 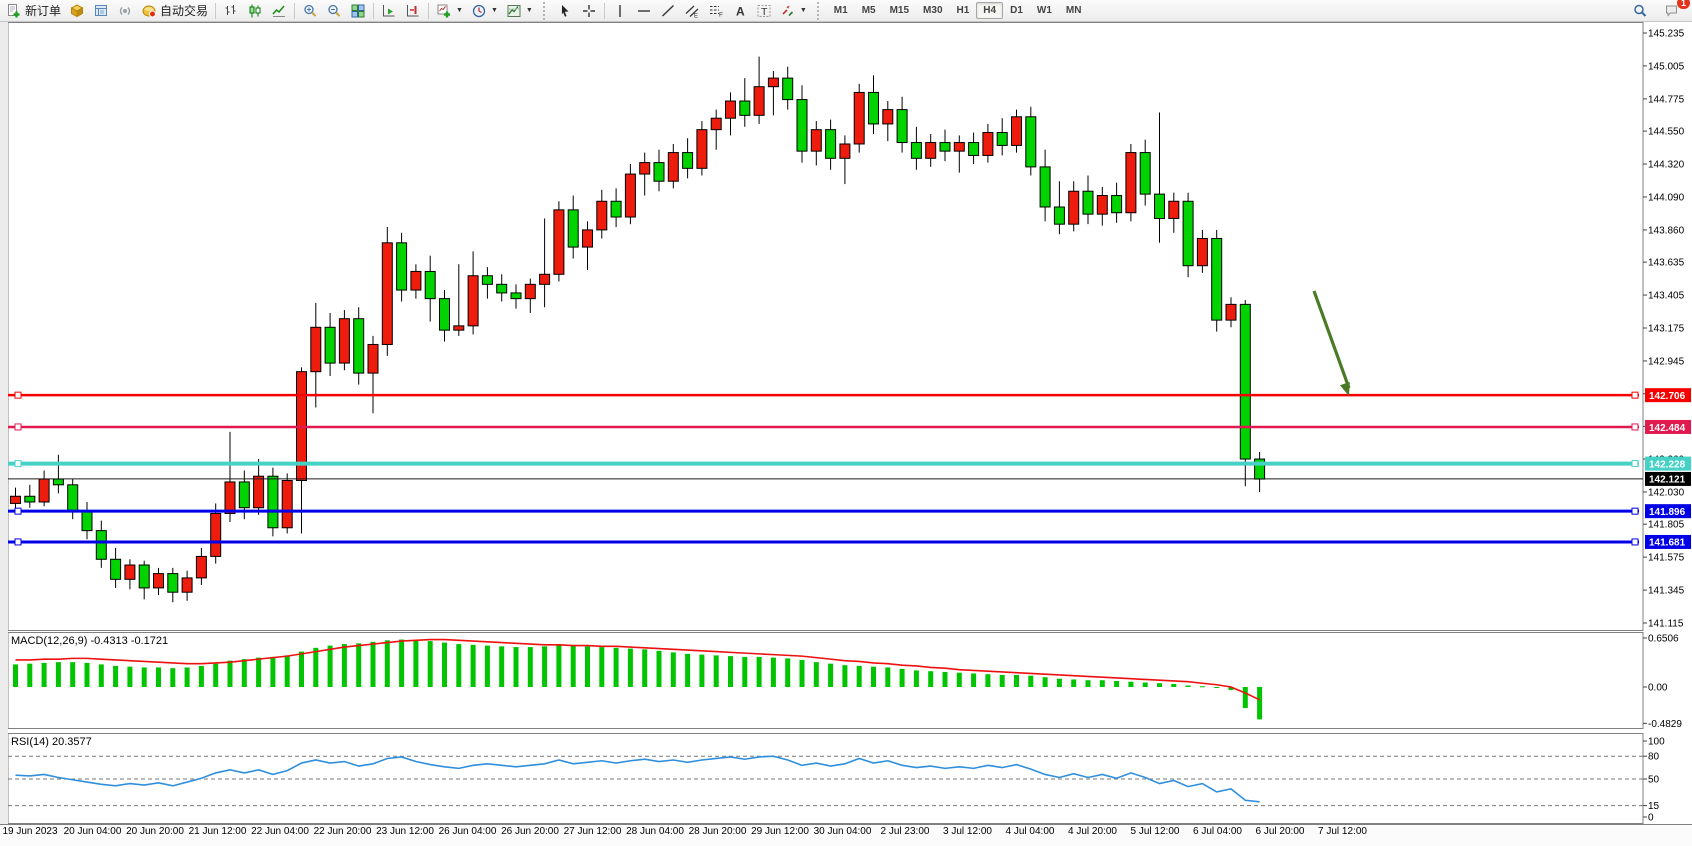 What do you see at coordinates (620, 11) in the screenshot?
I see `vertical-line-tool-button` at bounding box center [620, 11].